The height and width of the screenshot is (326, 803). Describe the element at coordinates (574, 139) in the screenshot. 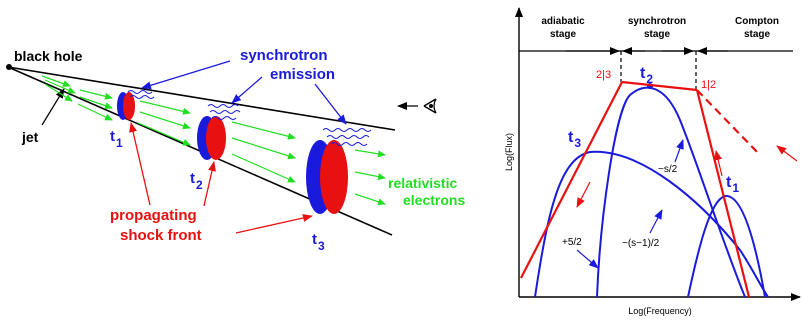

I see `curve-label-t3: t3` at that location.